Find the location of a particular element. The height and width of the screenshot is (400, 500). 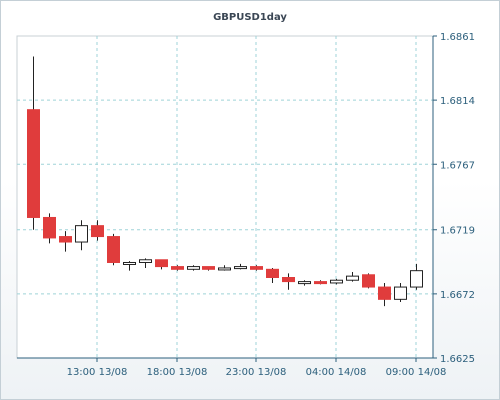

x-tick-label: 13:00 13/08 is located at coordinates (97, 372).